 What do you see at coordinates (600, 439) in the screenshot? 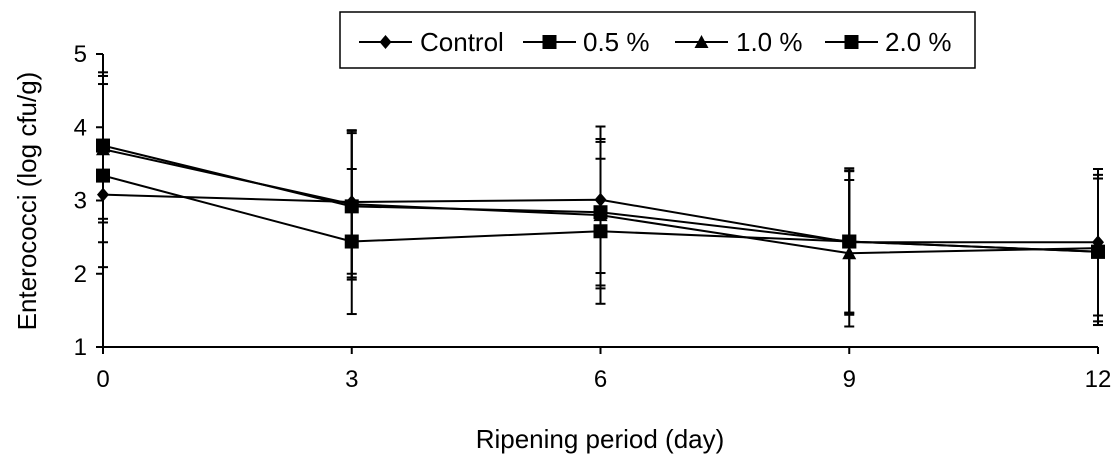
I see `x-axis-title: Ripening period (day)` at bounding box center [600, 439].